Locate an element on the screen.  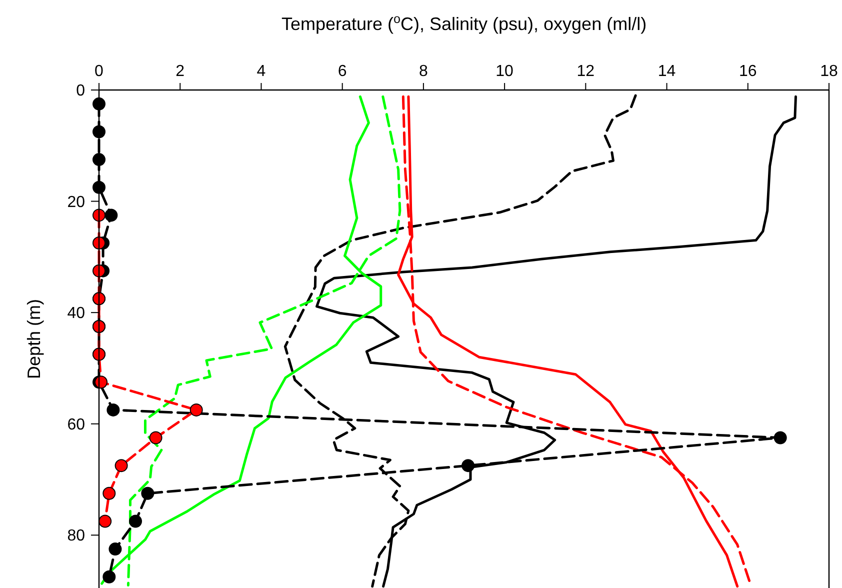
y-tick-label: 20 is located at coordinates (76, 202).